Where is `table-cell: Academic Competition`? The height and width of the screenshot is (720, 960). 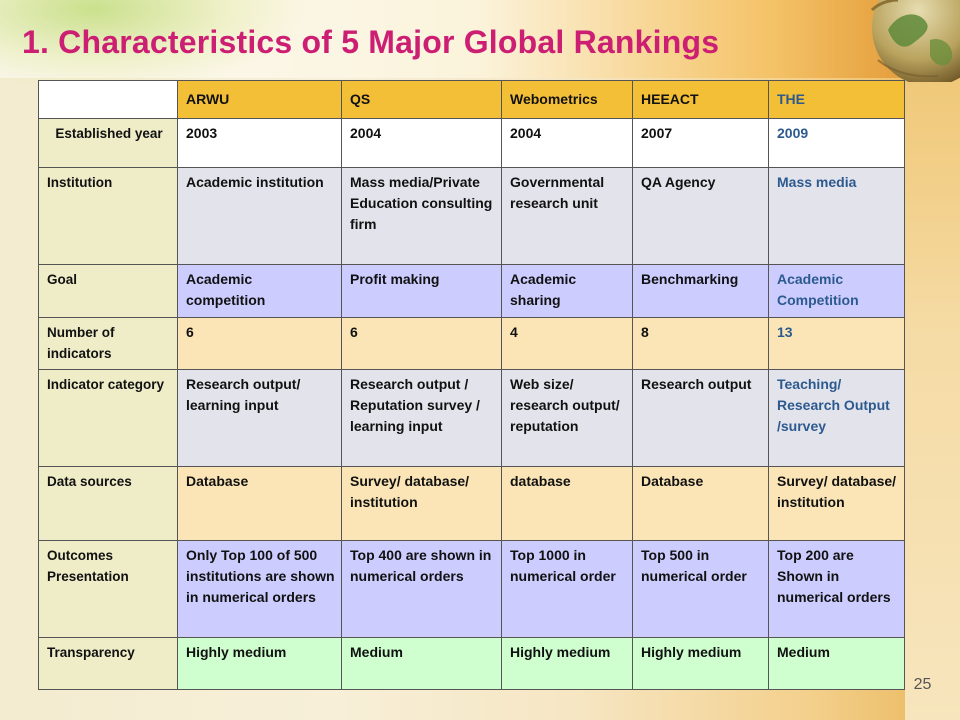
table-cell: Academic Competition is located at coordinates (836, 291).